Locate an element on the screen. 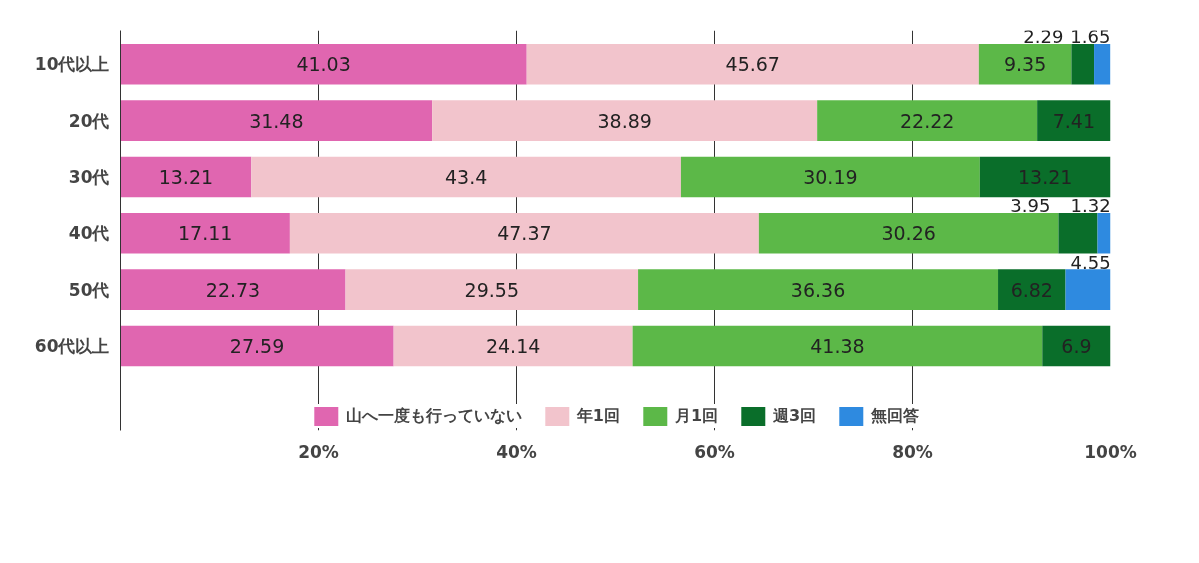 The width and height of the screenshot is (1199, 563). data-label: 3.95 is located at coordinates (1030, 206).